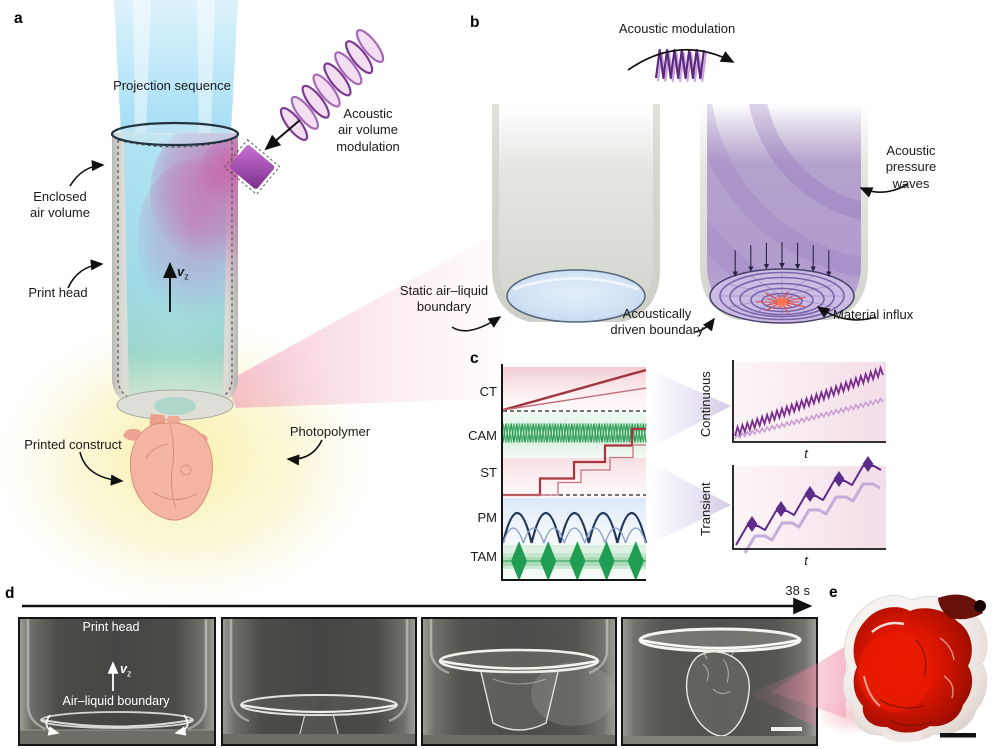  What do you see at coordinates (574, 527) in the screenshot?
I see `pm-arches` at bounding box center [574, 527].